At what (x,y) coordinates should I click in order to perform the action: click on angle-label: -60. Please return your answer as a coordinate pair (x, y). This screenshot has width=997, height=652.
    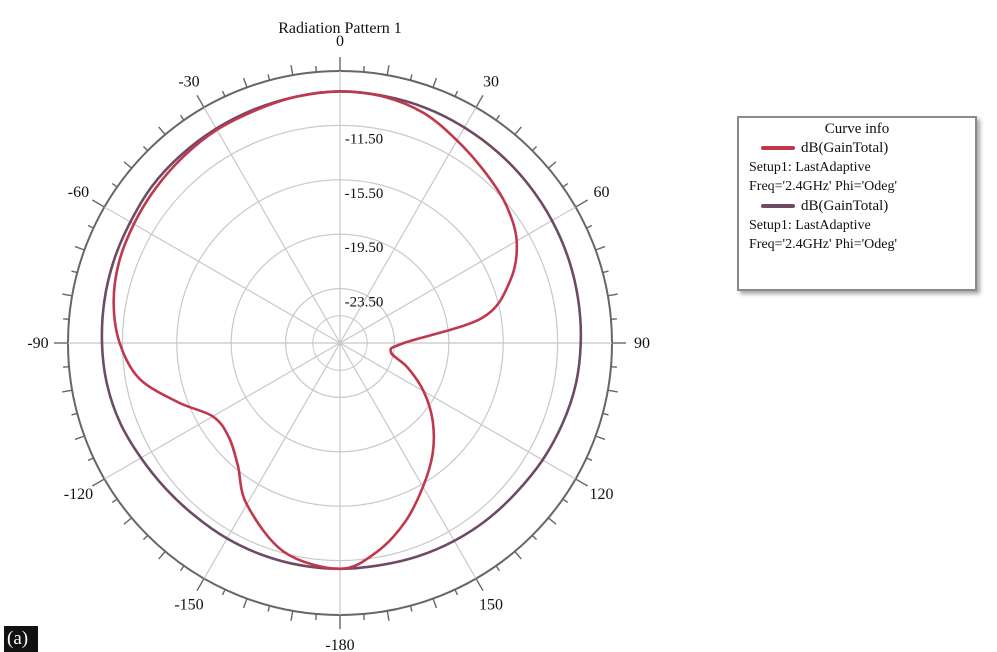
    Looking at the image, I should click on (78, 192).